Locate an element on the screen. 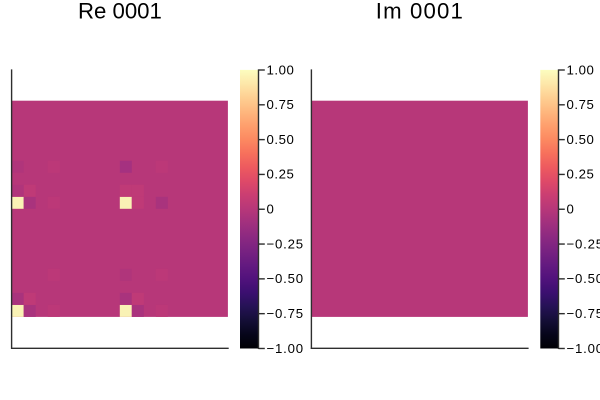 The image size is (600, 400). svg-text: Im 0001 is located at coordinates (420, 11).